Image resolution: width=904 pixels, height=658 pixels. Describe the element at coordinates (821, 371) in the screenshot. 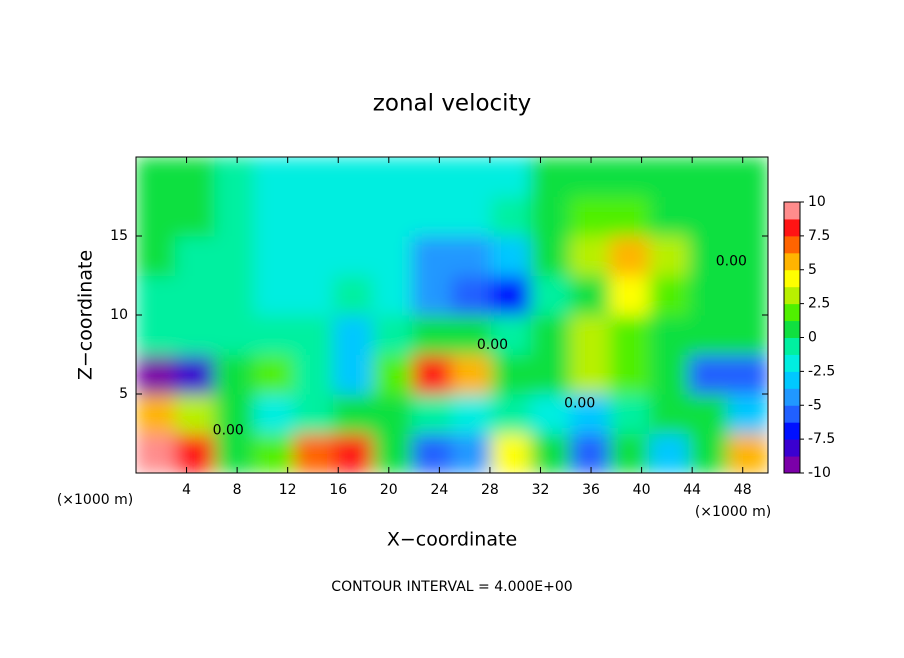

I see `colorbar-tick-label: -2.5` at that location.